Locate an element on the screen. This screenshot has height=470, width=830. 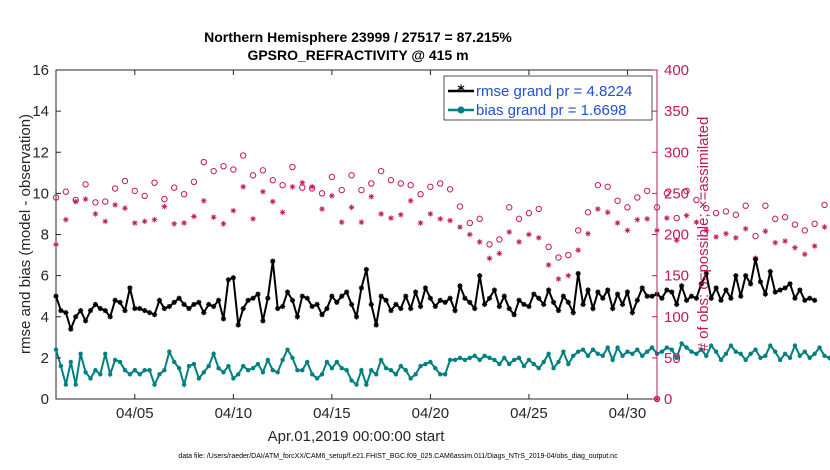
y-tick-left-label: 0 is located at coordinates (45, 399).